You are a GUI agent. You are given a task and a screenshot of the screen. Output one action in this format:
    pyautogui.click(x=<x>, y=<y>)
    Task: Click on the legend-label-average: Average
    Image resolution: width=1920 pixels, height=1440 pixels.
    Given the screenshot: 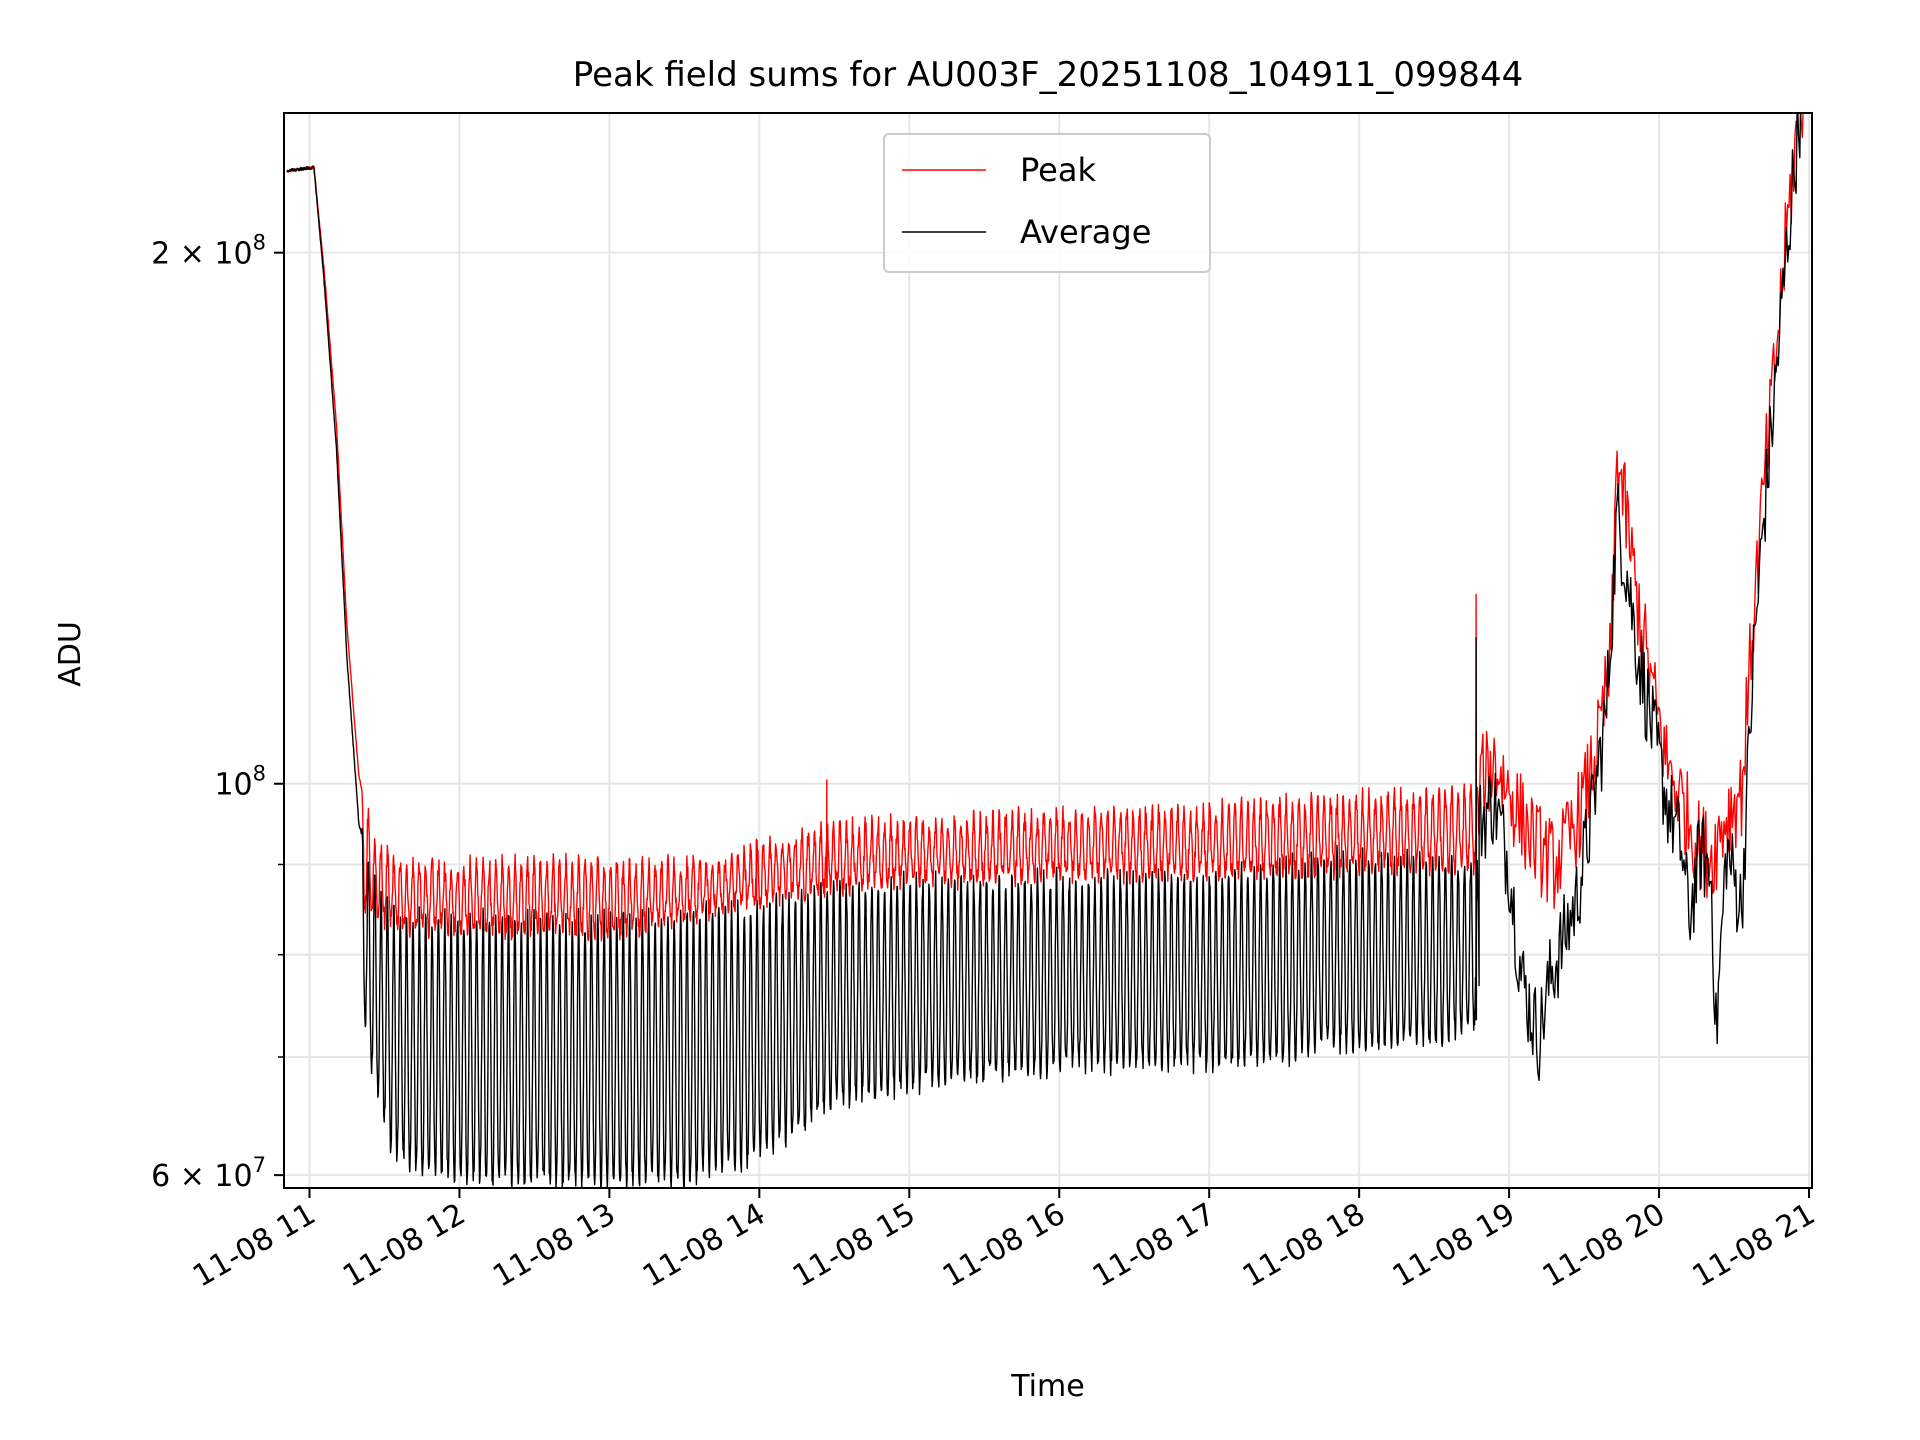 What is the action you would take?
    pyautogui.click(x=1085, y=232)
    